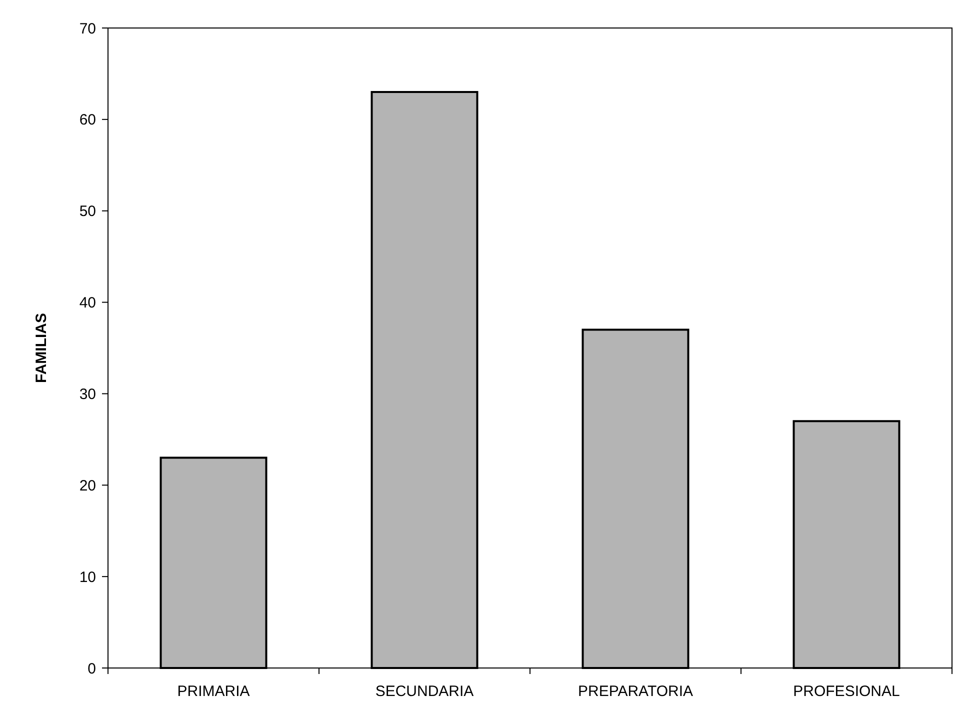 Image resolution: width=980 pixels, height=716 pixels. What do you see at coordinates (87, 485) in the screenshot?
I see `y-tick-label: 20` at bounding box center [87, 485].